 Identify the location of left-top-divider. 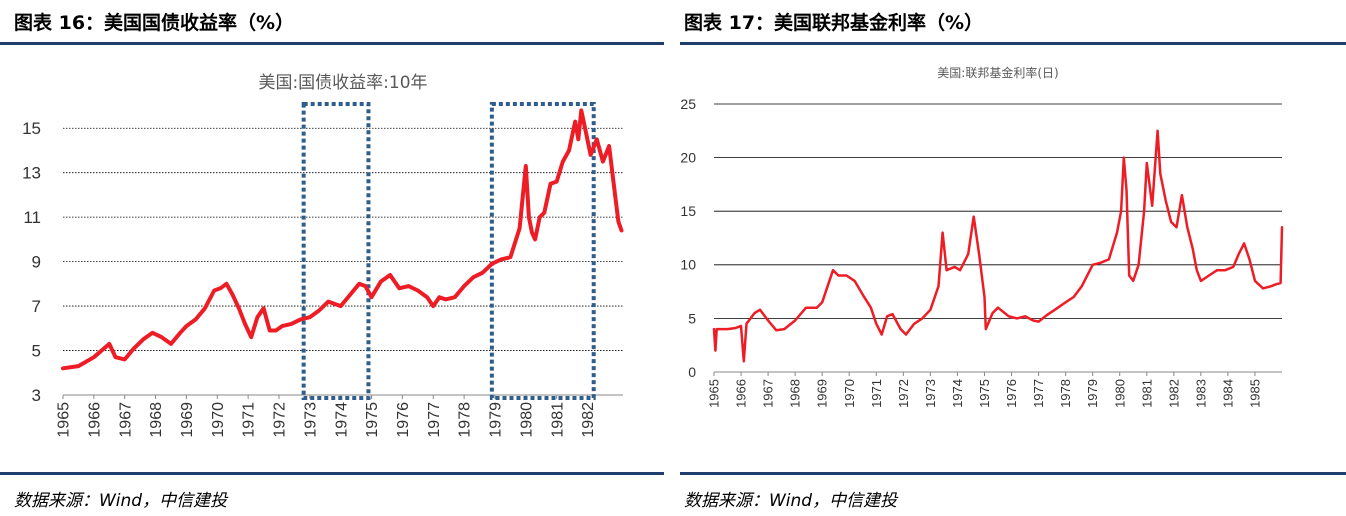
(332, 43).